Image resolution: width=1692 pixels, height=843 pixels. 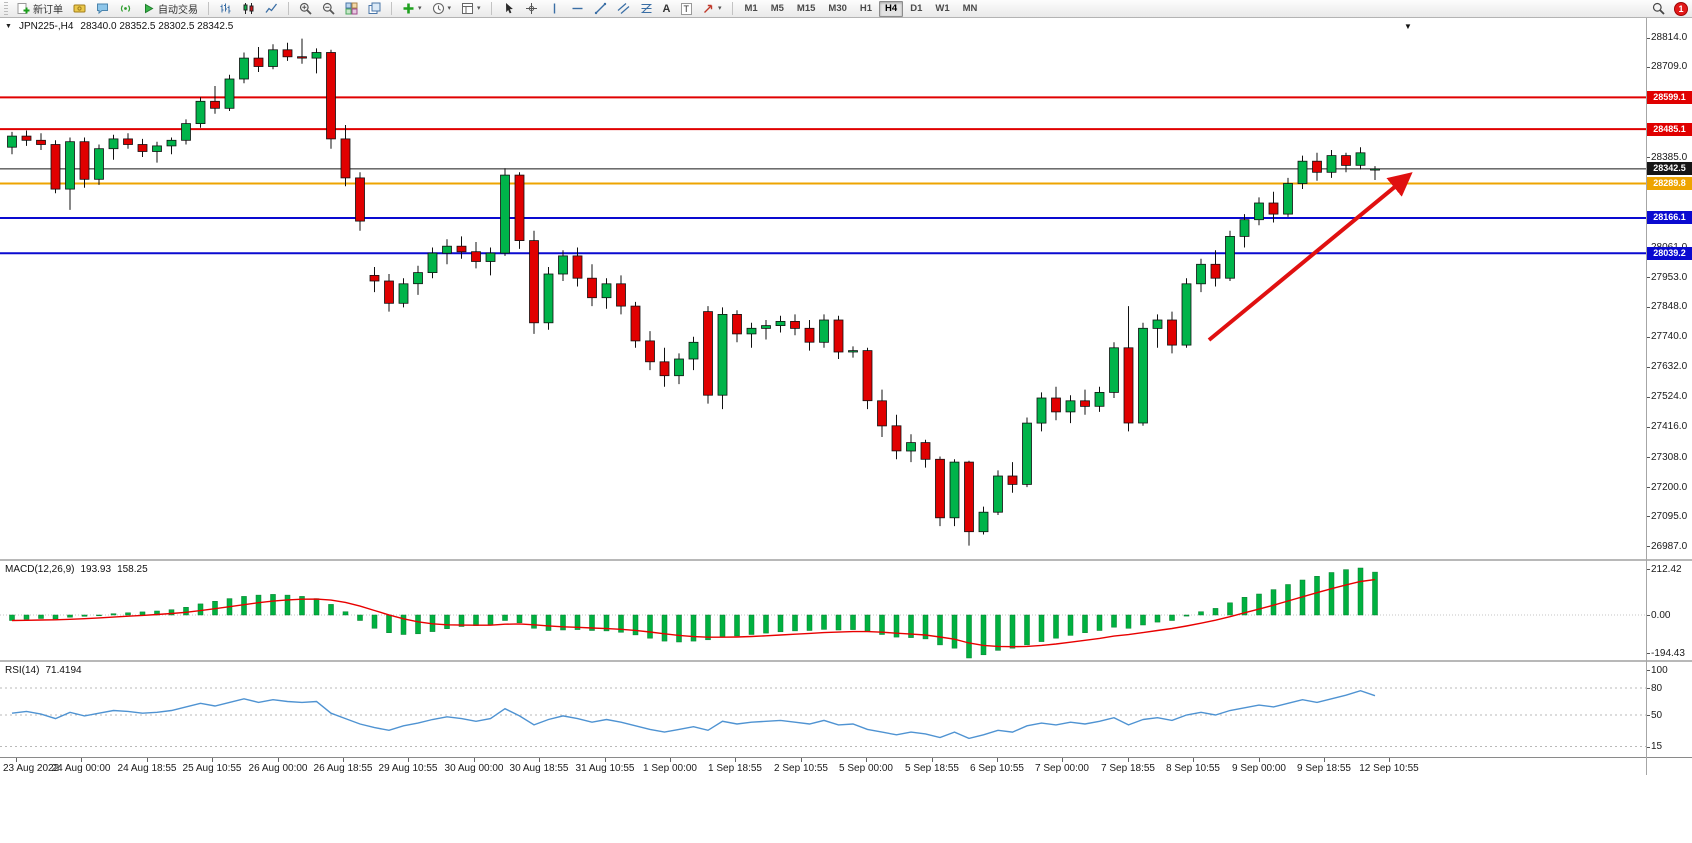 I want to click on horizontal-line-tool-button, so click(x=577, y=8).